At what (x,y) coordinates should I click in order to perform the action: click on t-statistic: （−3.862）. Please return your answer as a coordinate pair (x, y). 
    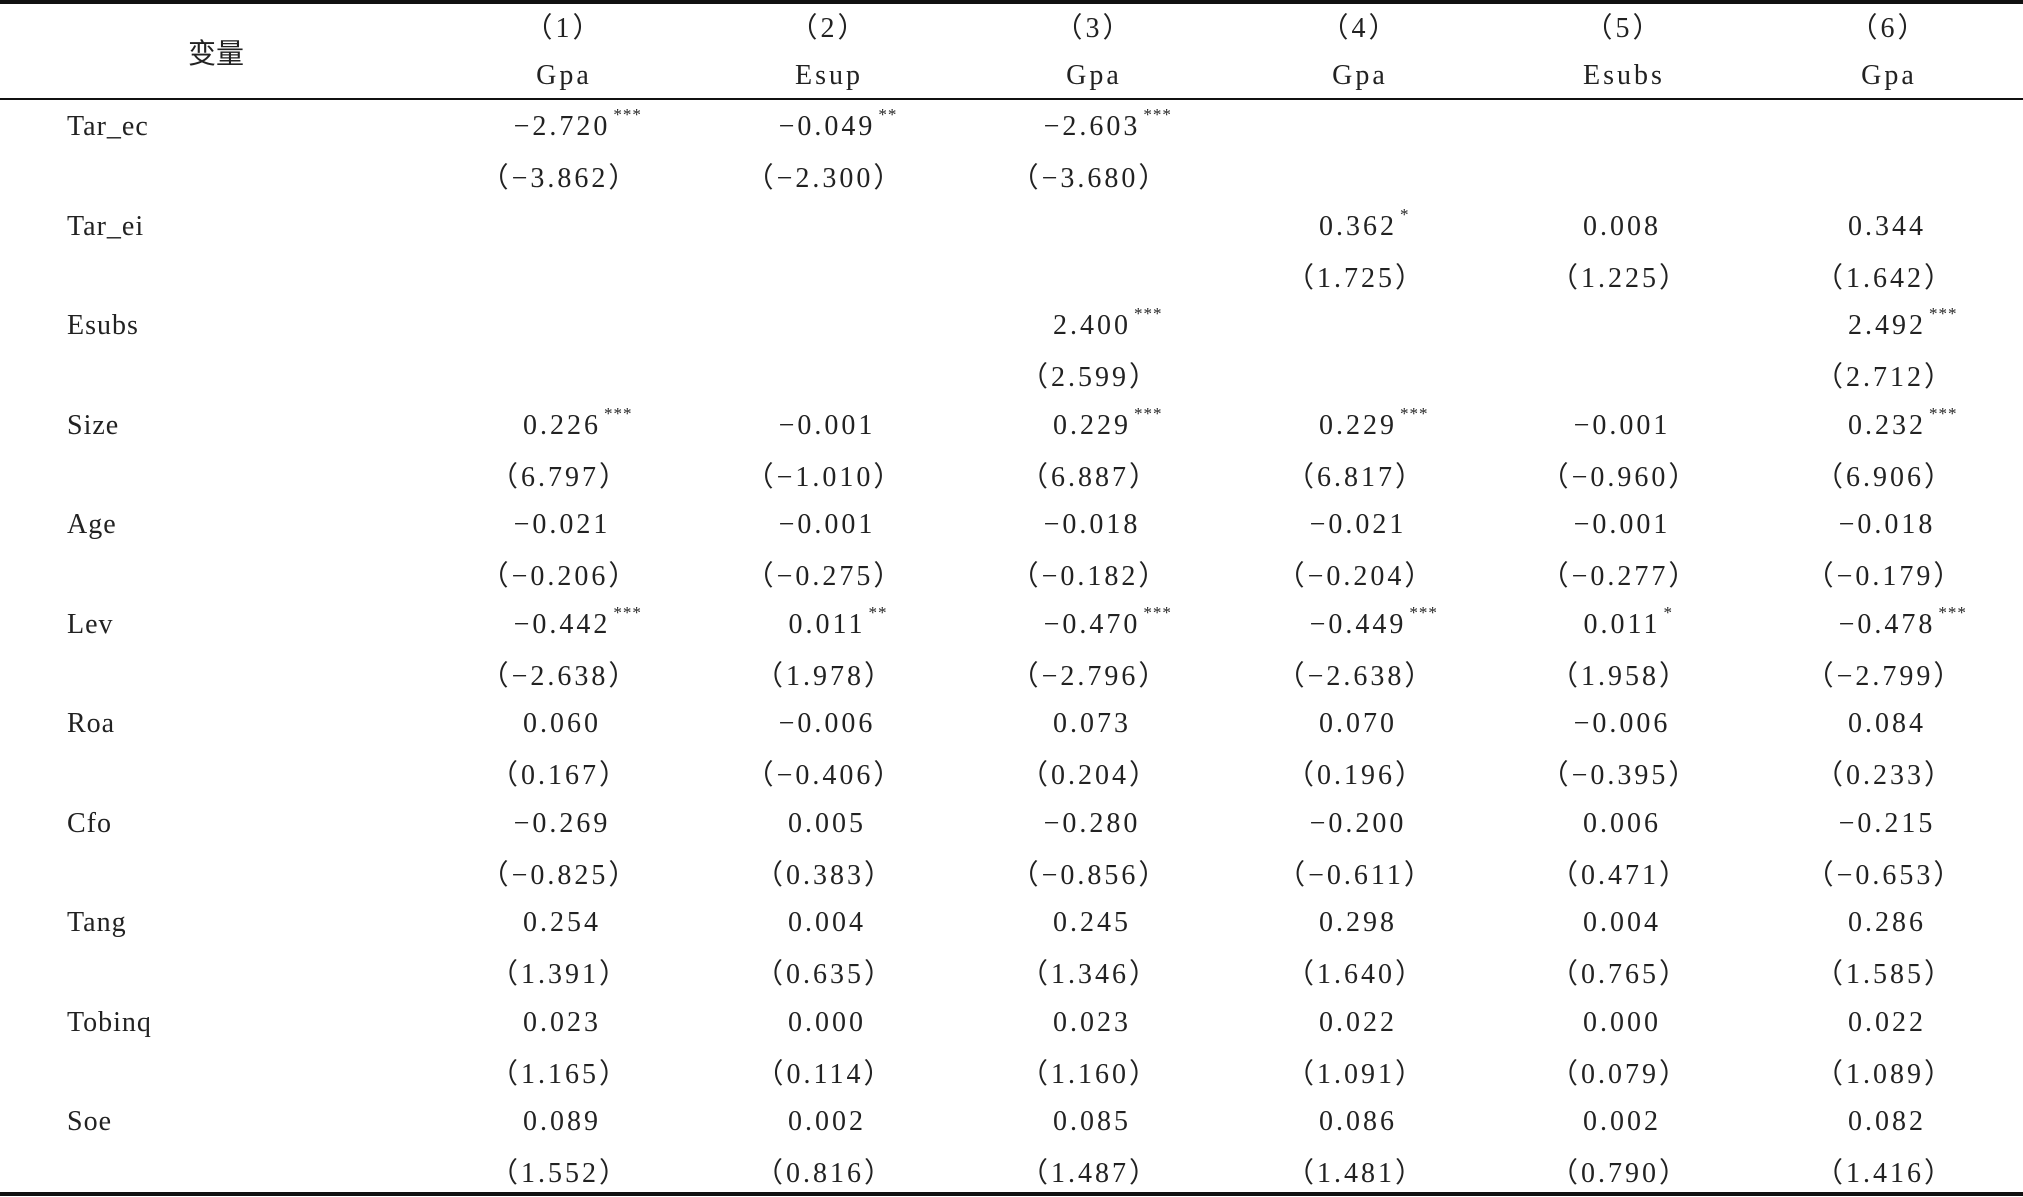
    Looking at the image, I should click on (560, 178).